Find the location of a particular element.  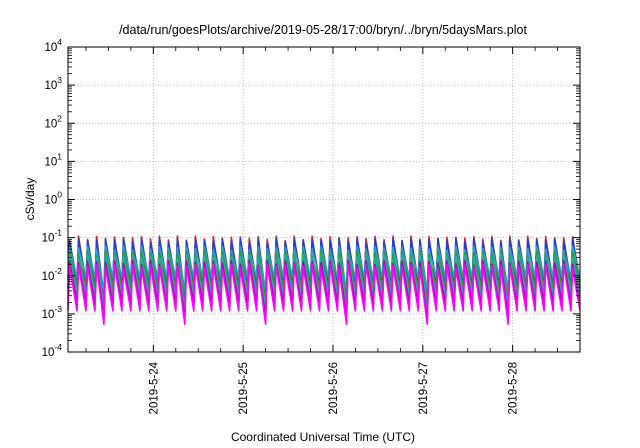

y-tick-label: 10³ is located at coordinates (53, 83).